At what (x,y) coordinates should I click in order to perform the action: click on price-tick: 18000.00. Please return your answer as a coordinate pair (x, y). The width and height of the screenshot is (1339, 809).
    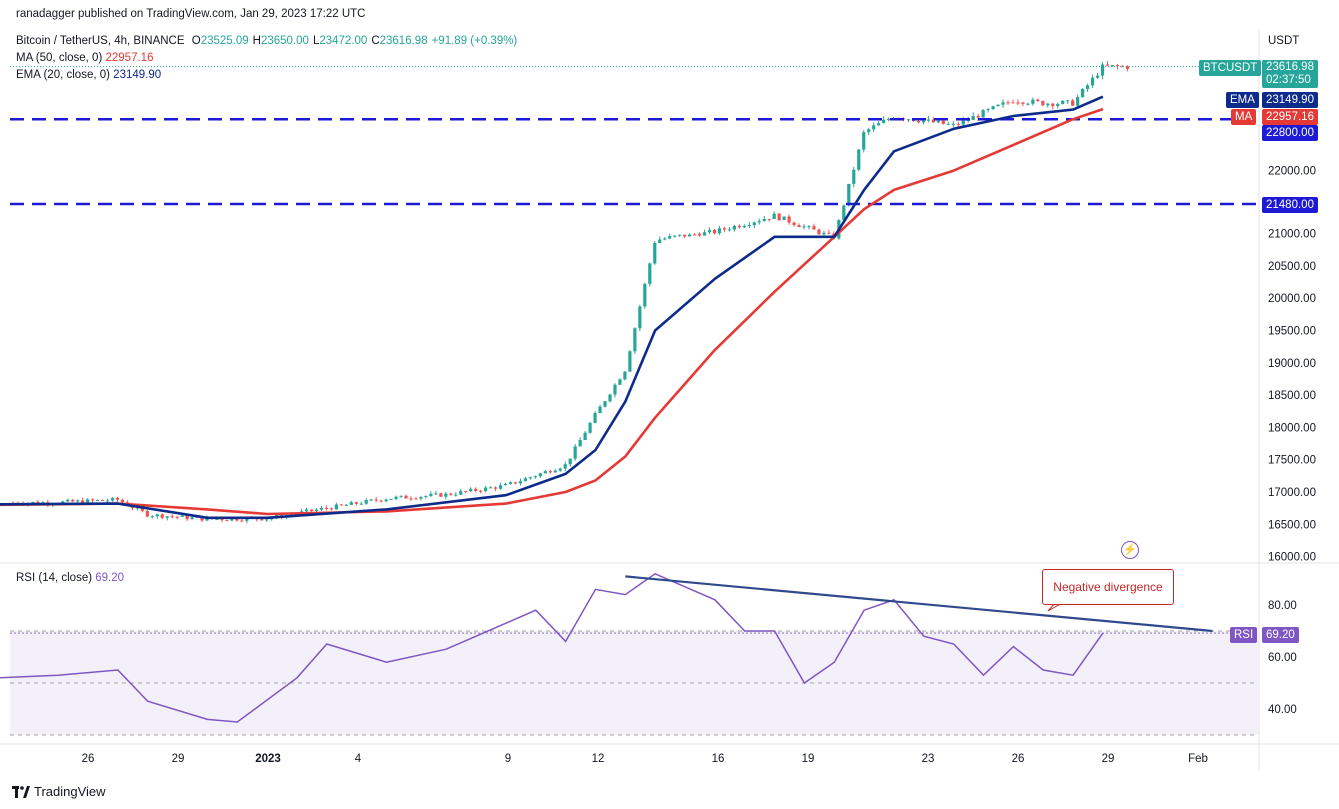
    Looking at the image, I should click on (1292, 428).